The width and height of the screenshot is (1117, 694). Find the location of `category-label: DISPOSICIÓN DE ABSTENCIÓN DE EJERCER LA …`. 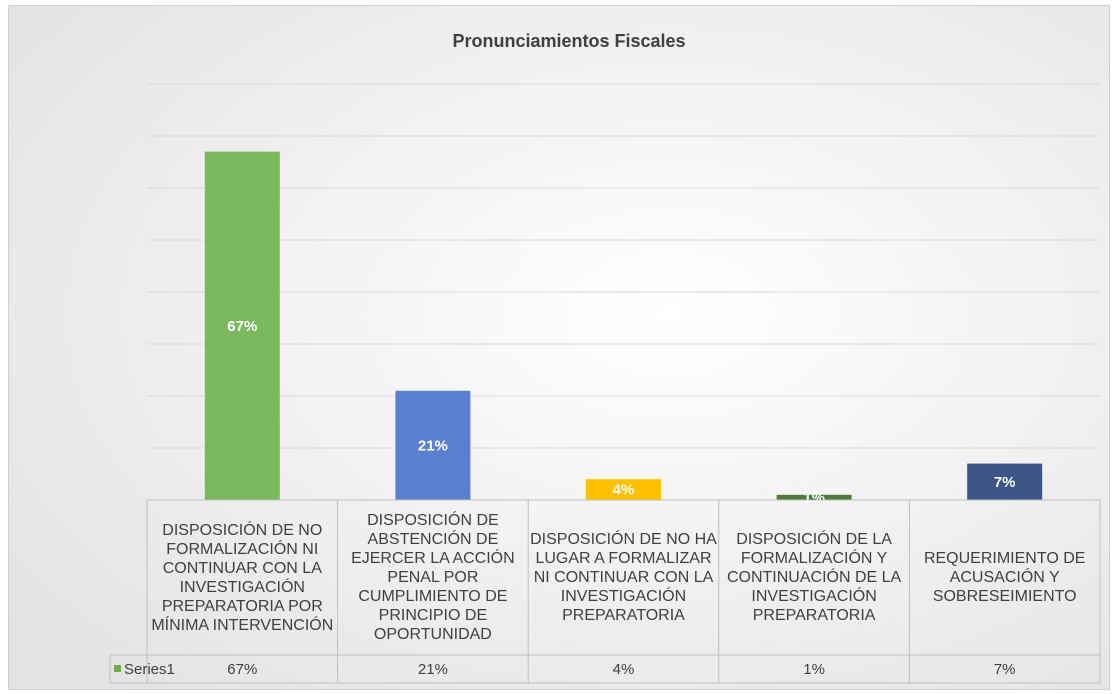

category-label: DISPOSICIÓN DE ABSTENCIÓN DE EJERCER LA … is located at coordinates (433, 577).